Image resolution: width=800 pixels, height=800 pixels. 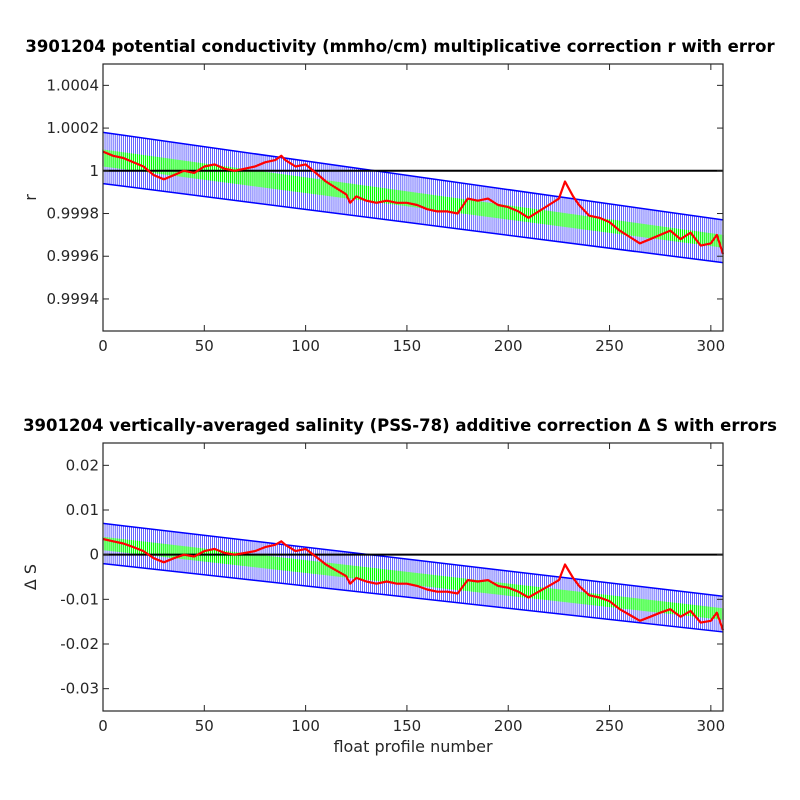 What do you see at coordinates (73, 85) in the screenshot?
I see `y-tick-label: 1.0004` at bounding box center [73, 85].